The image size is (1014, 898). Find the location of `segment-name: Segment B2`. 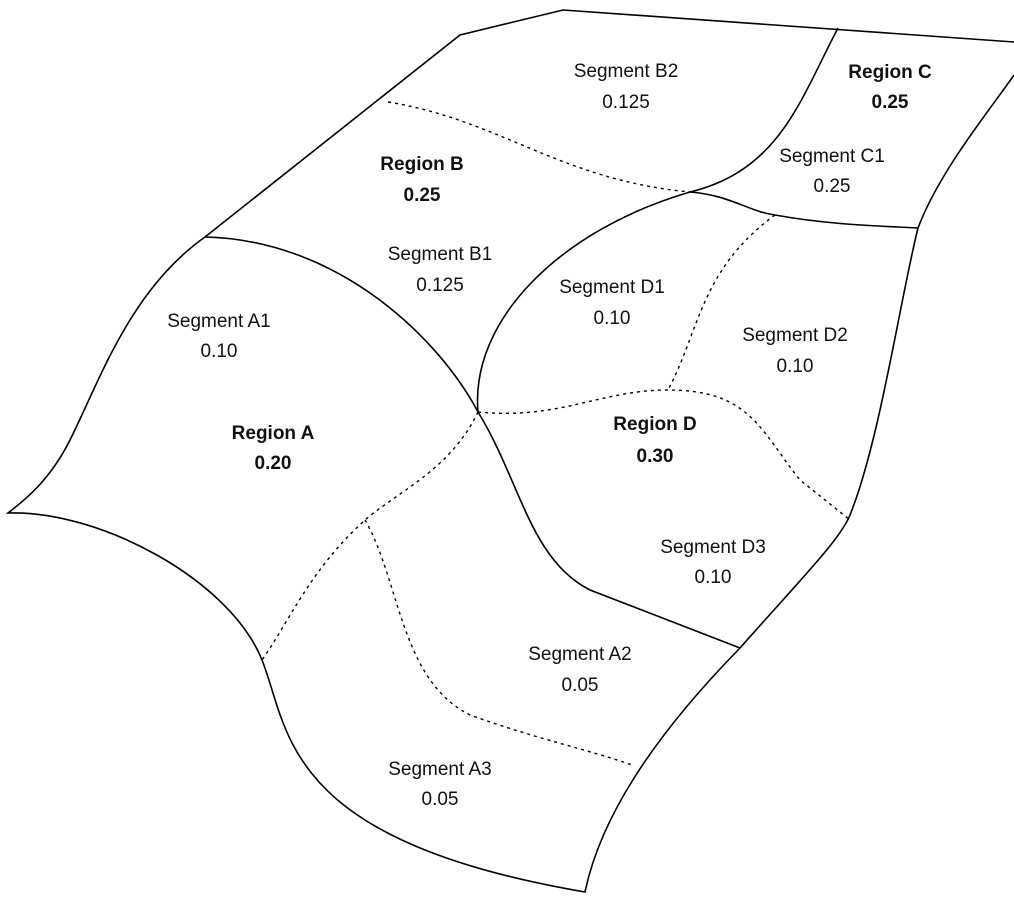

segment-name: Segment B2 is located at coordinates (626, 71).